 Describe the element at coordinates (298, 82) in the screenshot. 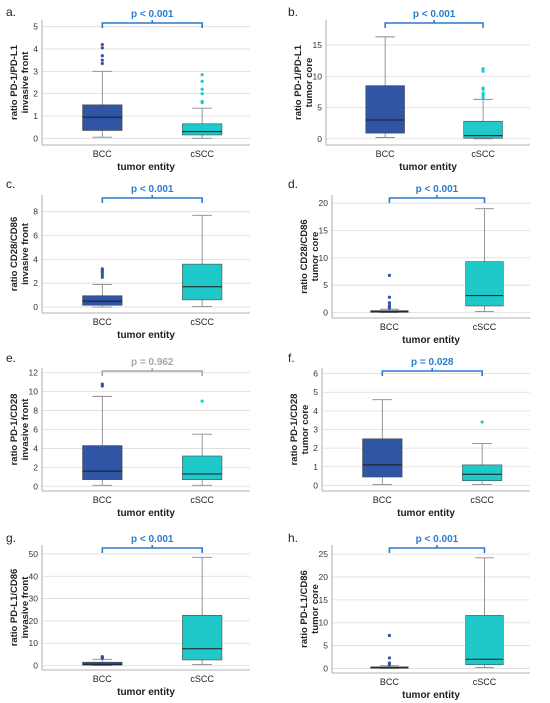

I see `y-axis-title: ratio PD-1/PD-L1` at that location.